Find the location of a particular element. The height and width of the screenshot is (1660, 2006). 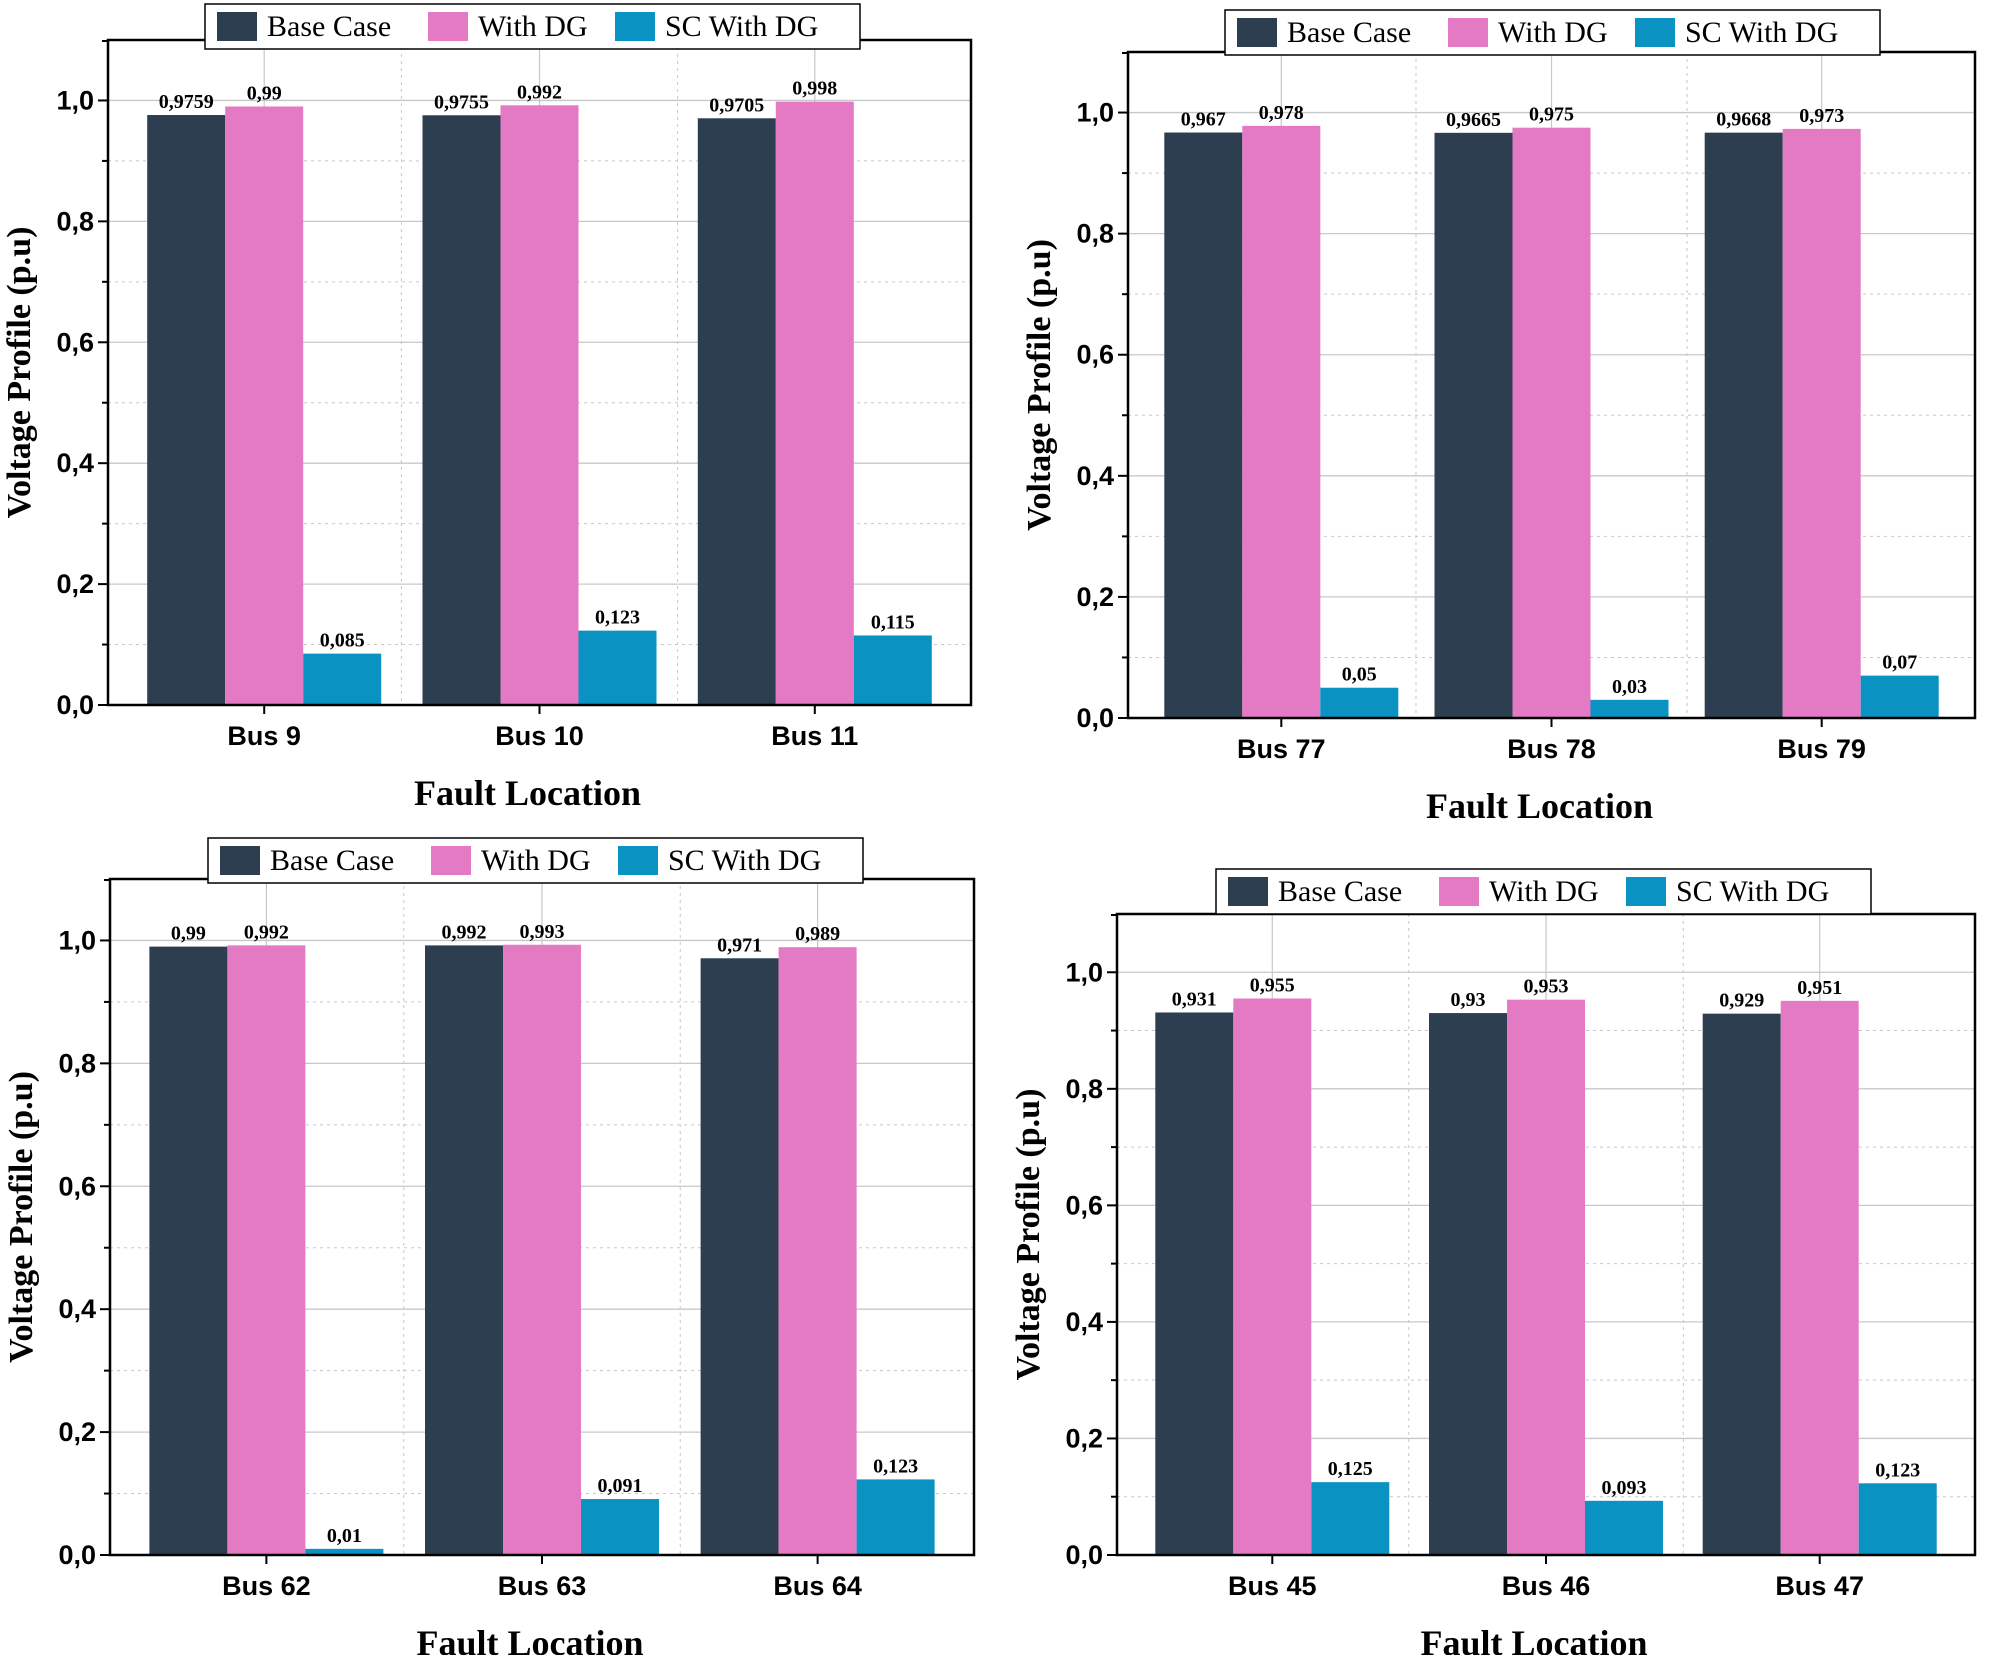

y-tick-label: 1,0 is located at coordinates (77, 940).